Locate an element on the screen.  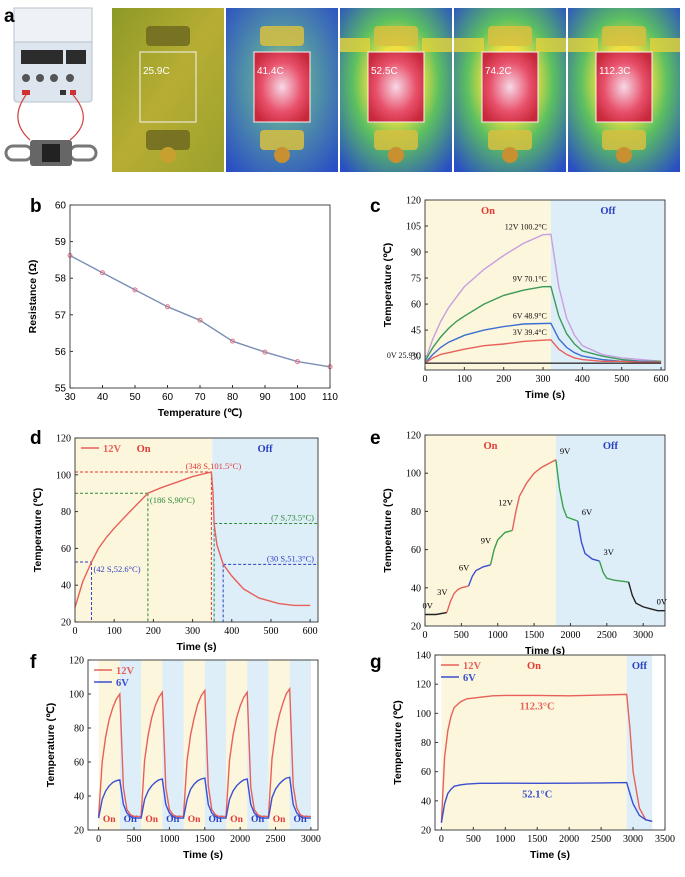
step-label: 9V is located at coordinates (565, 451).